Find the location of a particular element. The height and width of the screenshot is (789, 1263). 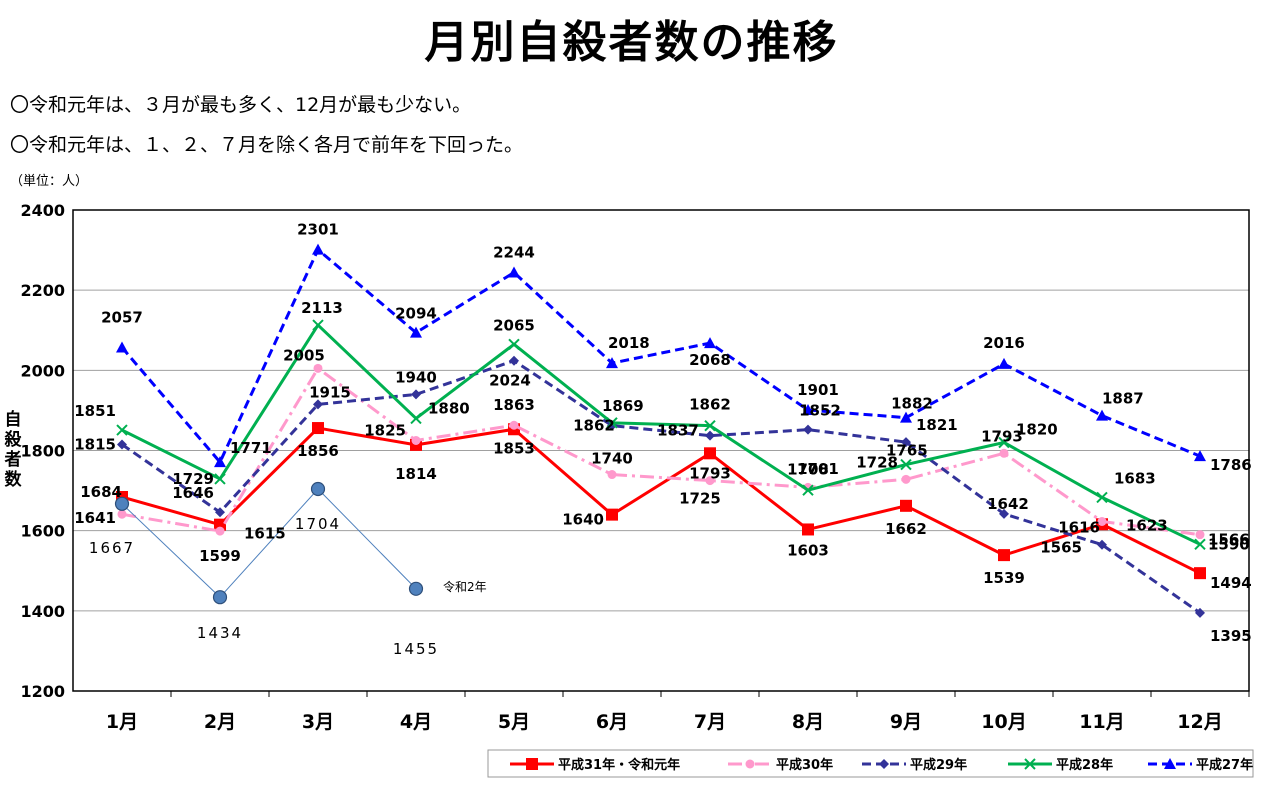

y-tick-label: 2400 is located at coordinates (42, 210).